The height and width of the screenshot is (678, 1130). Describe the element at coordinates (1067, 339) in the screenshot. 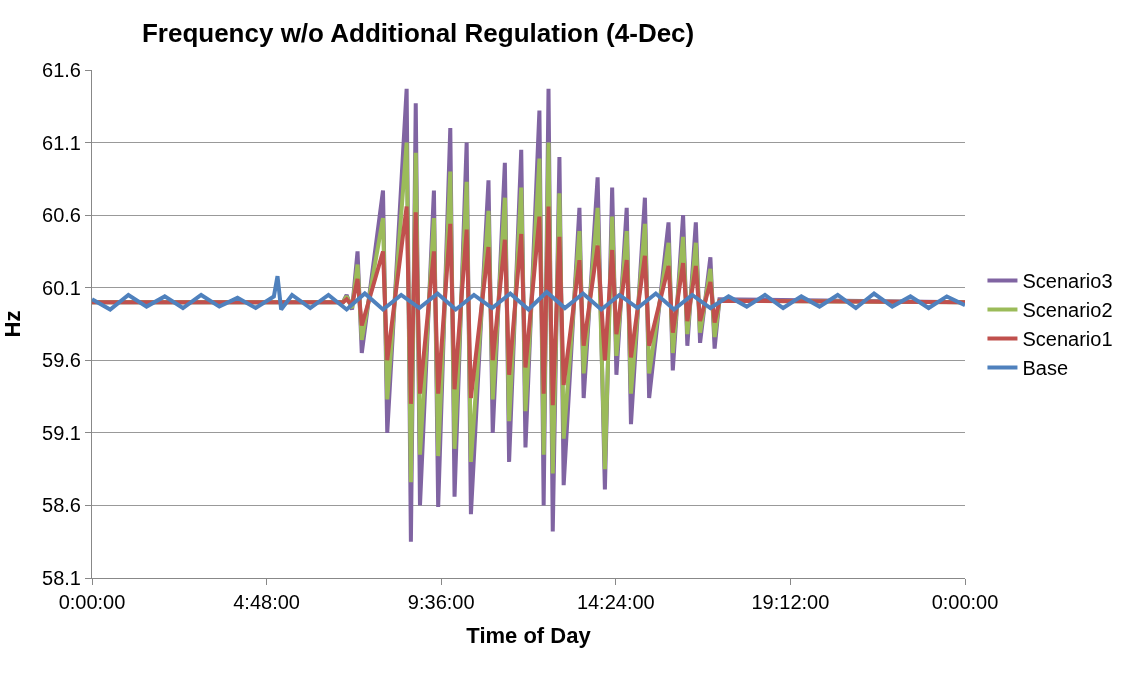

I see `legend-label: Scenario1` at that location.